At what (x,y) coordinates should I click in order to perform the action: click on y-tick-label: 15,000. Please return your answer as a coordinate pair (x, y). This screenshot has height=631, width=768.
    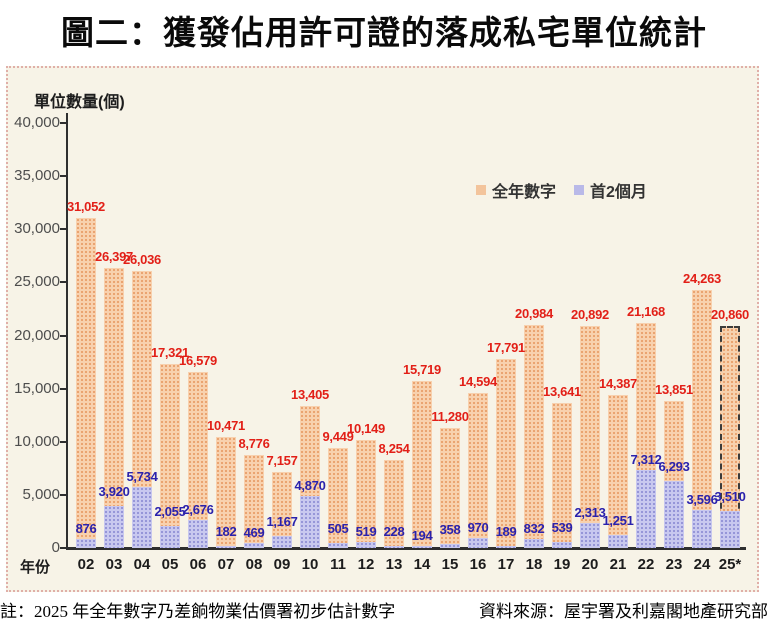
    Looking at the image, I should click on (37, 388).